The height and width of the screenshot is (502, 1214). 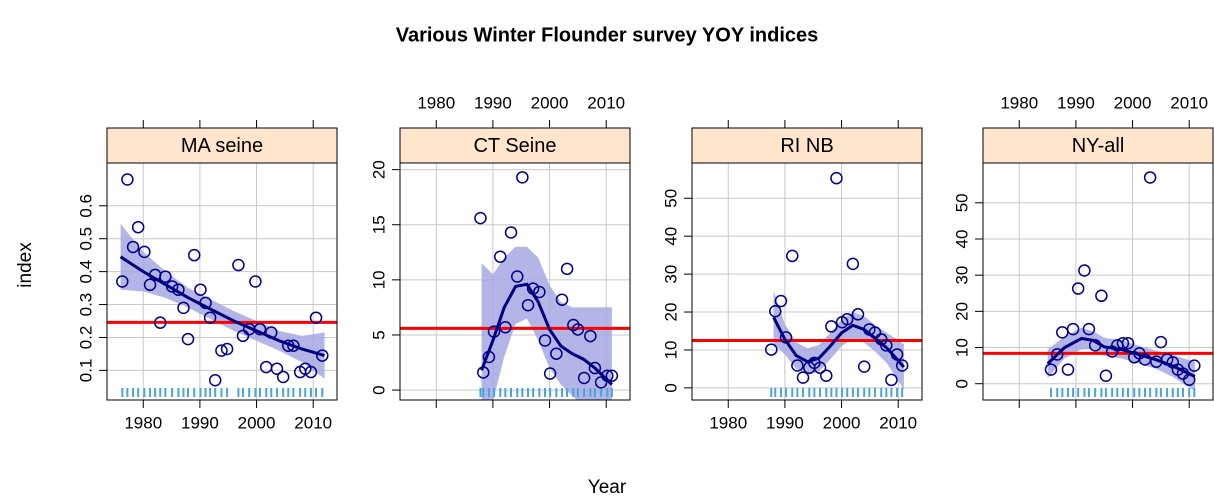 I want to click on panel: 1980 1990 2000 2010 0 5 10 15 20 CT Seine, so click(x=500, y=250).